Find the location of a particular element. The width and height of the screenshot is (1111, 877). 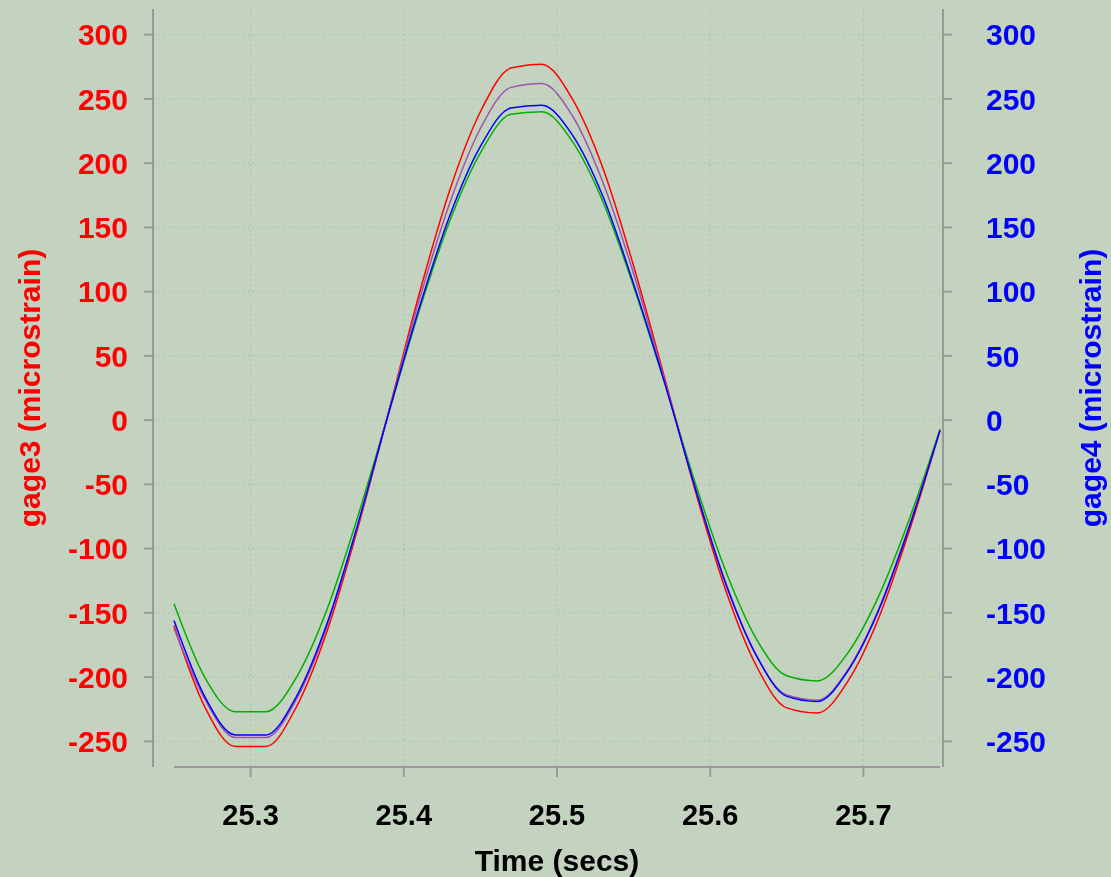

x-tick-label: 25.6 is located at coordinates (710, 815).